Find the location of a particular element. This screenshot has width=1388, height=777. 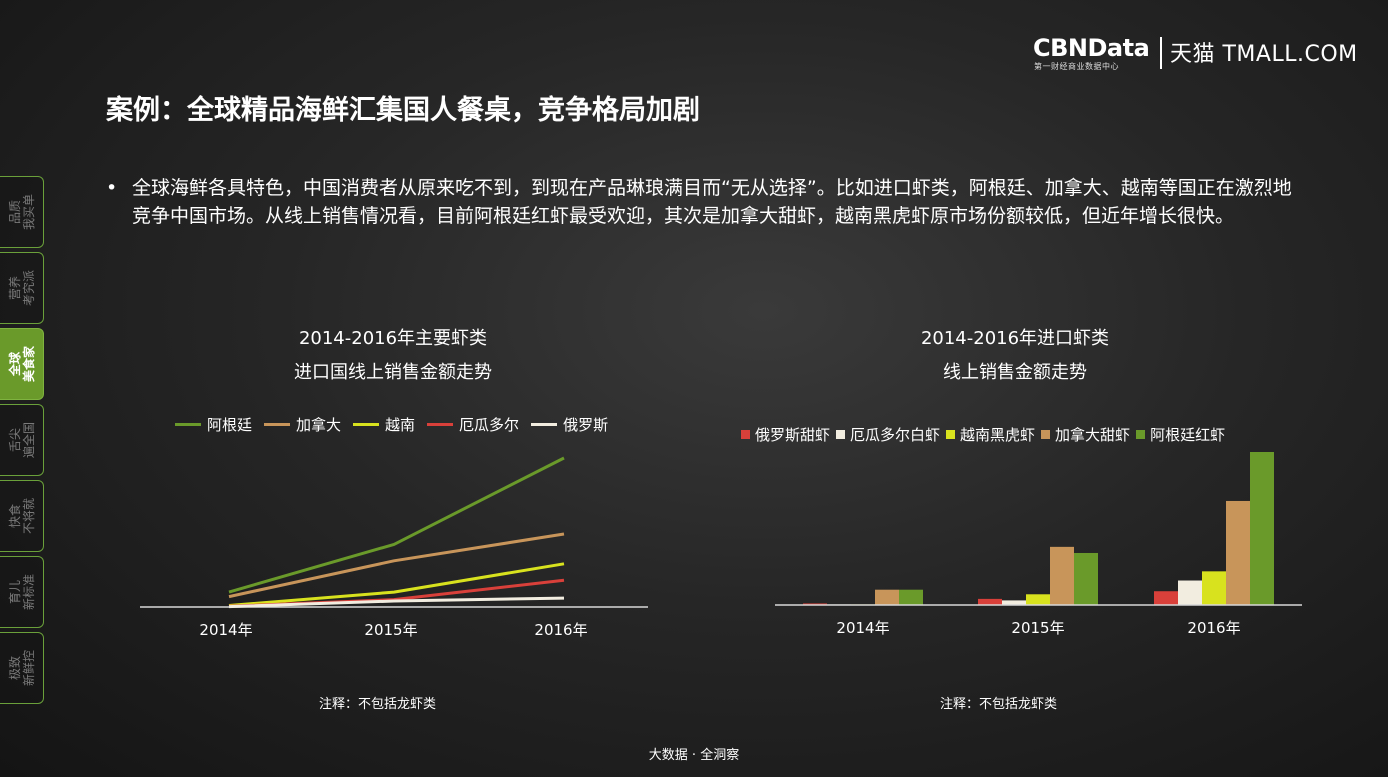

legend-item: 厄瓜多尔白虾 is located at coordinates (888, 434).